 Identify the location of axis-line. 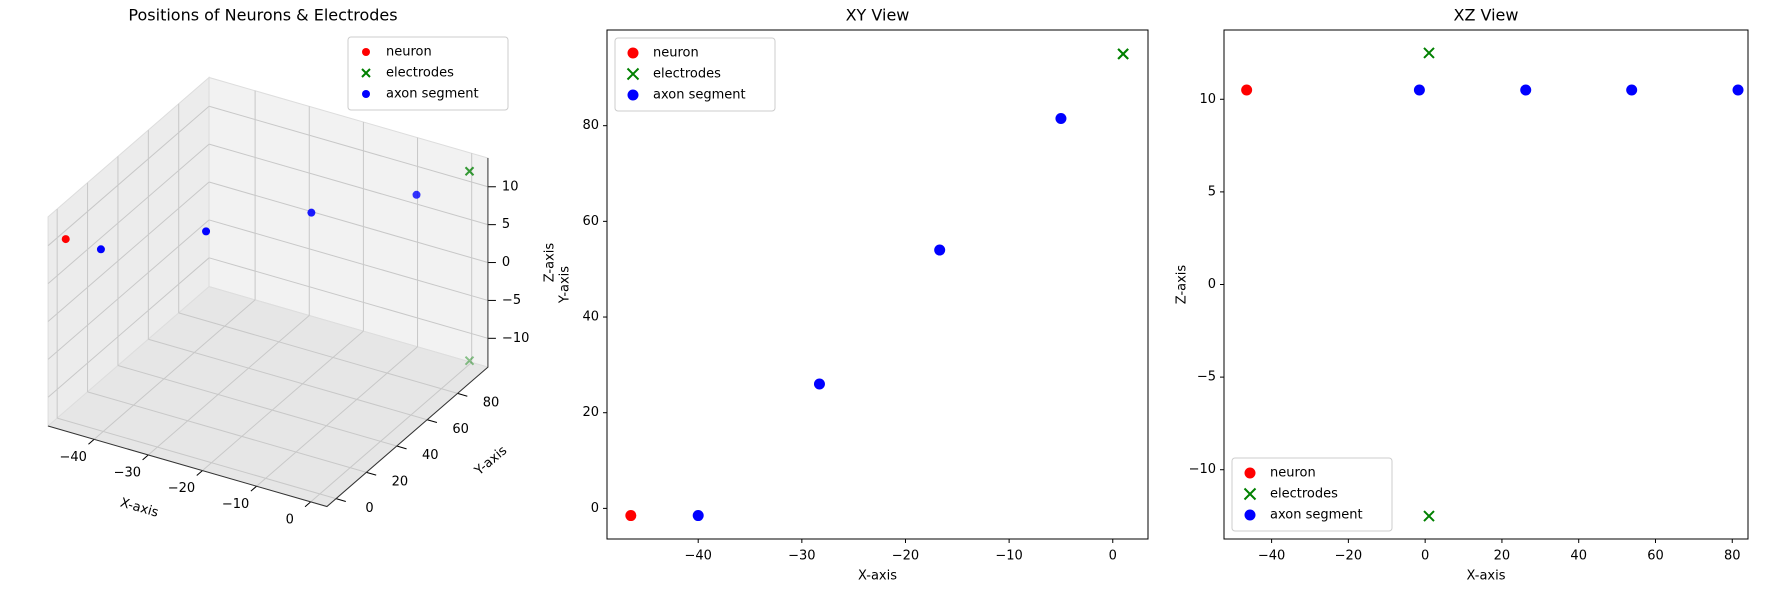
(268, 332).